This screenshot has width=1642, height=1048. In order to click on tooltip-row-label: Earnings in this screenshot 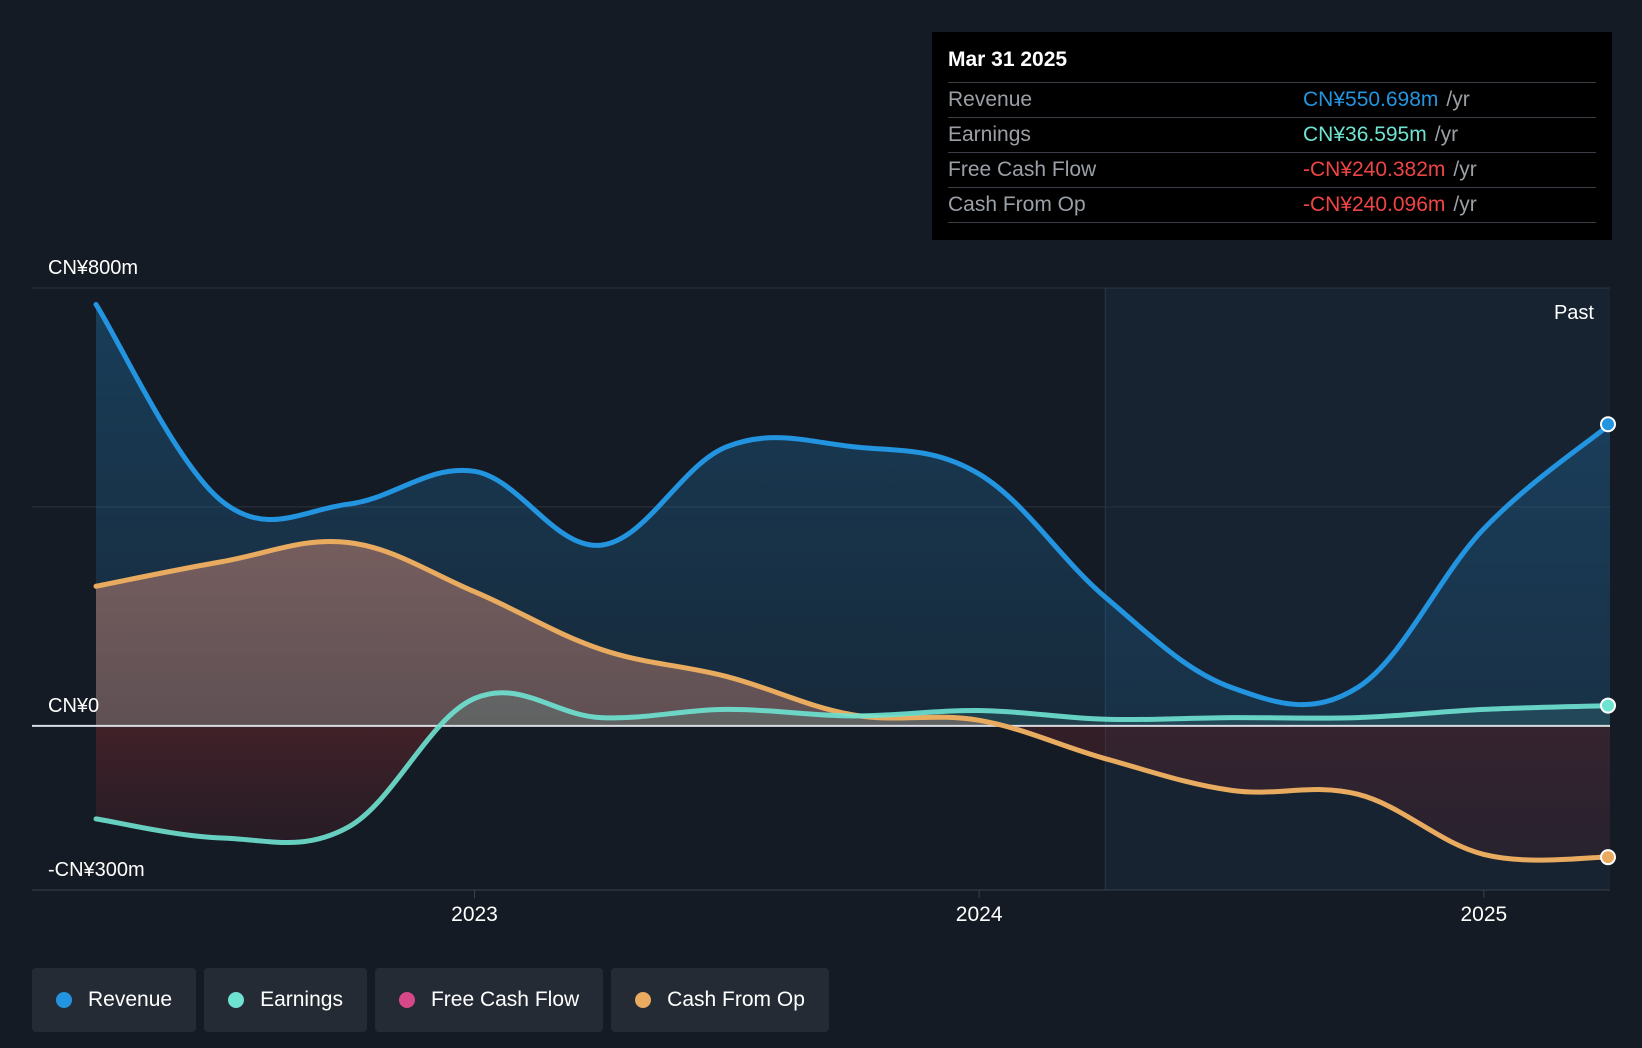, I will do `click(989, 134)`.